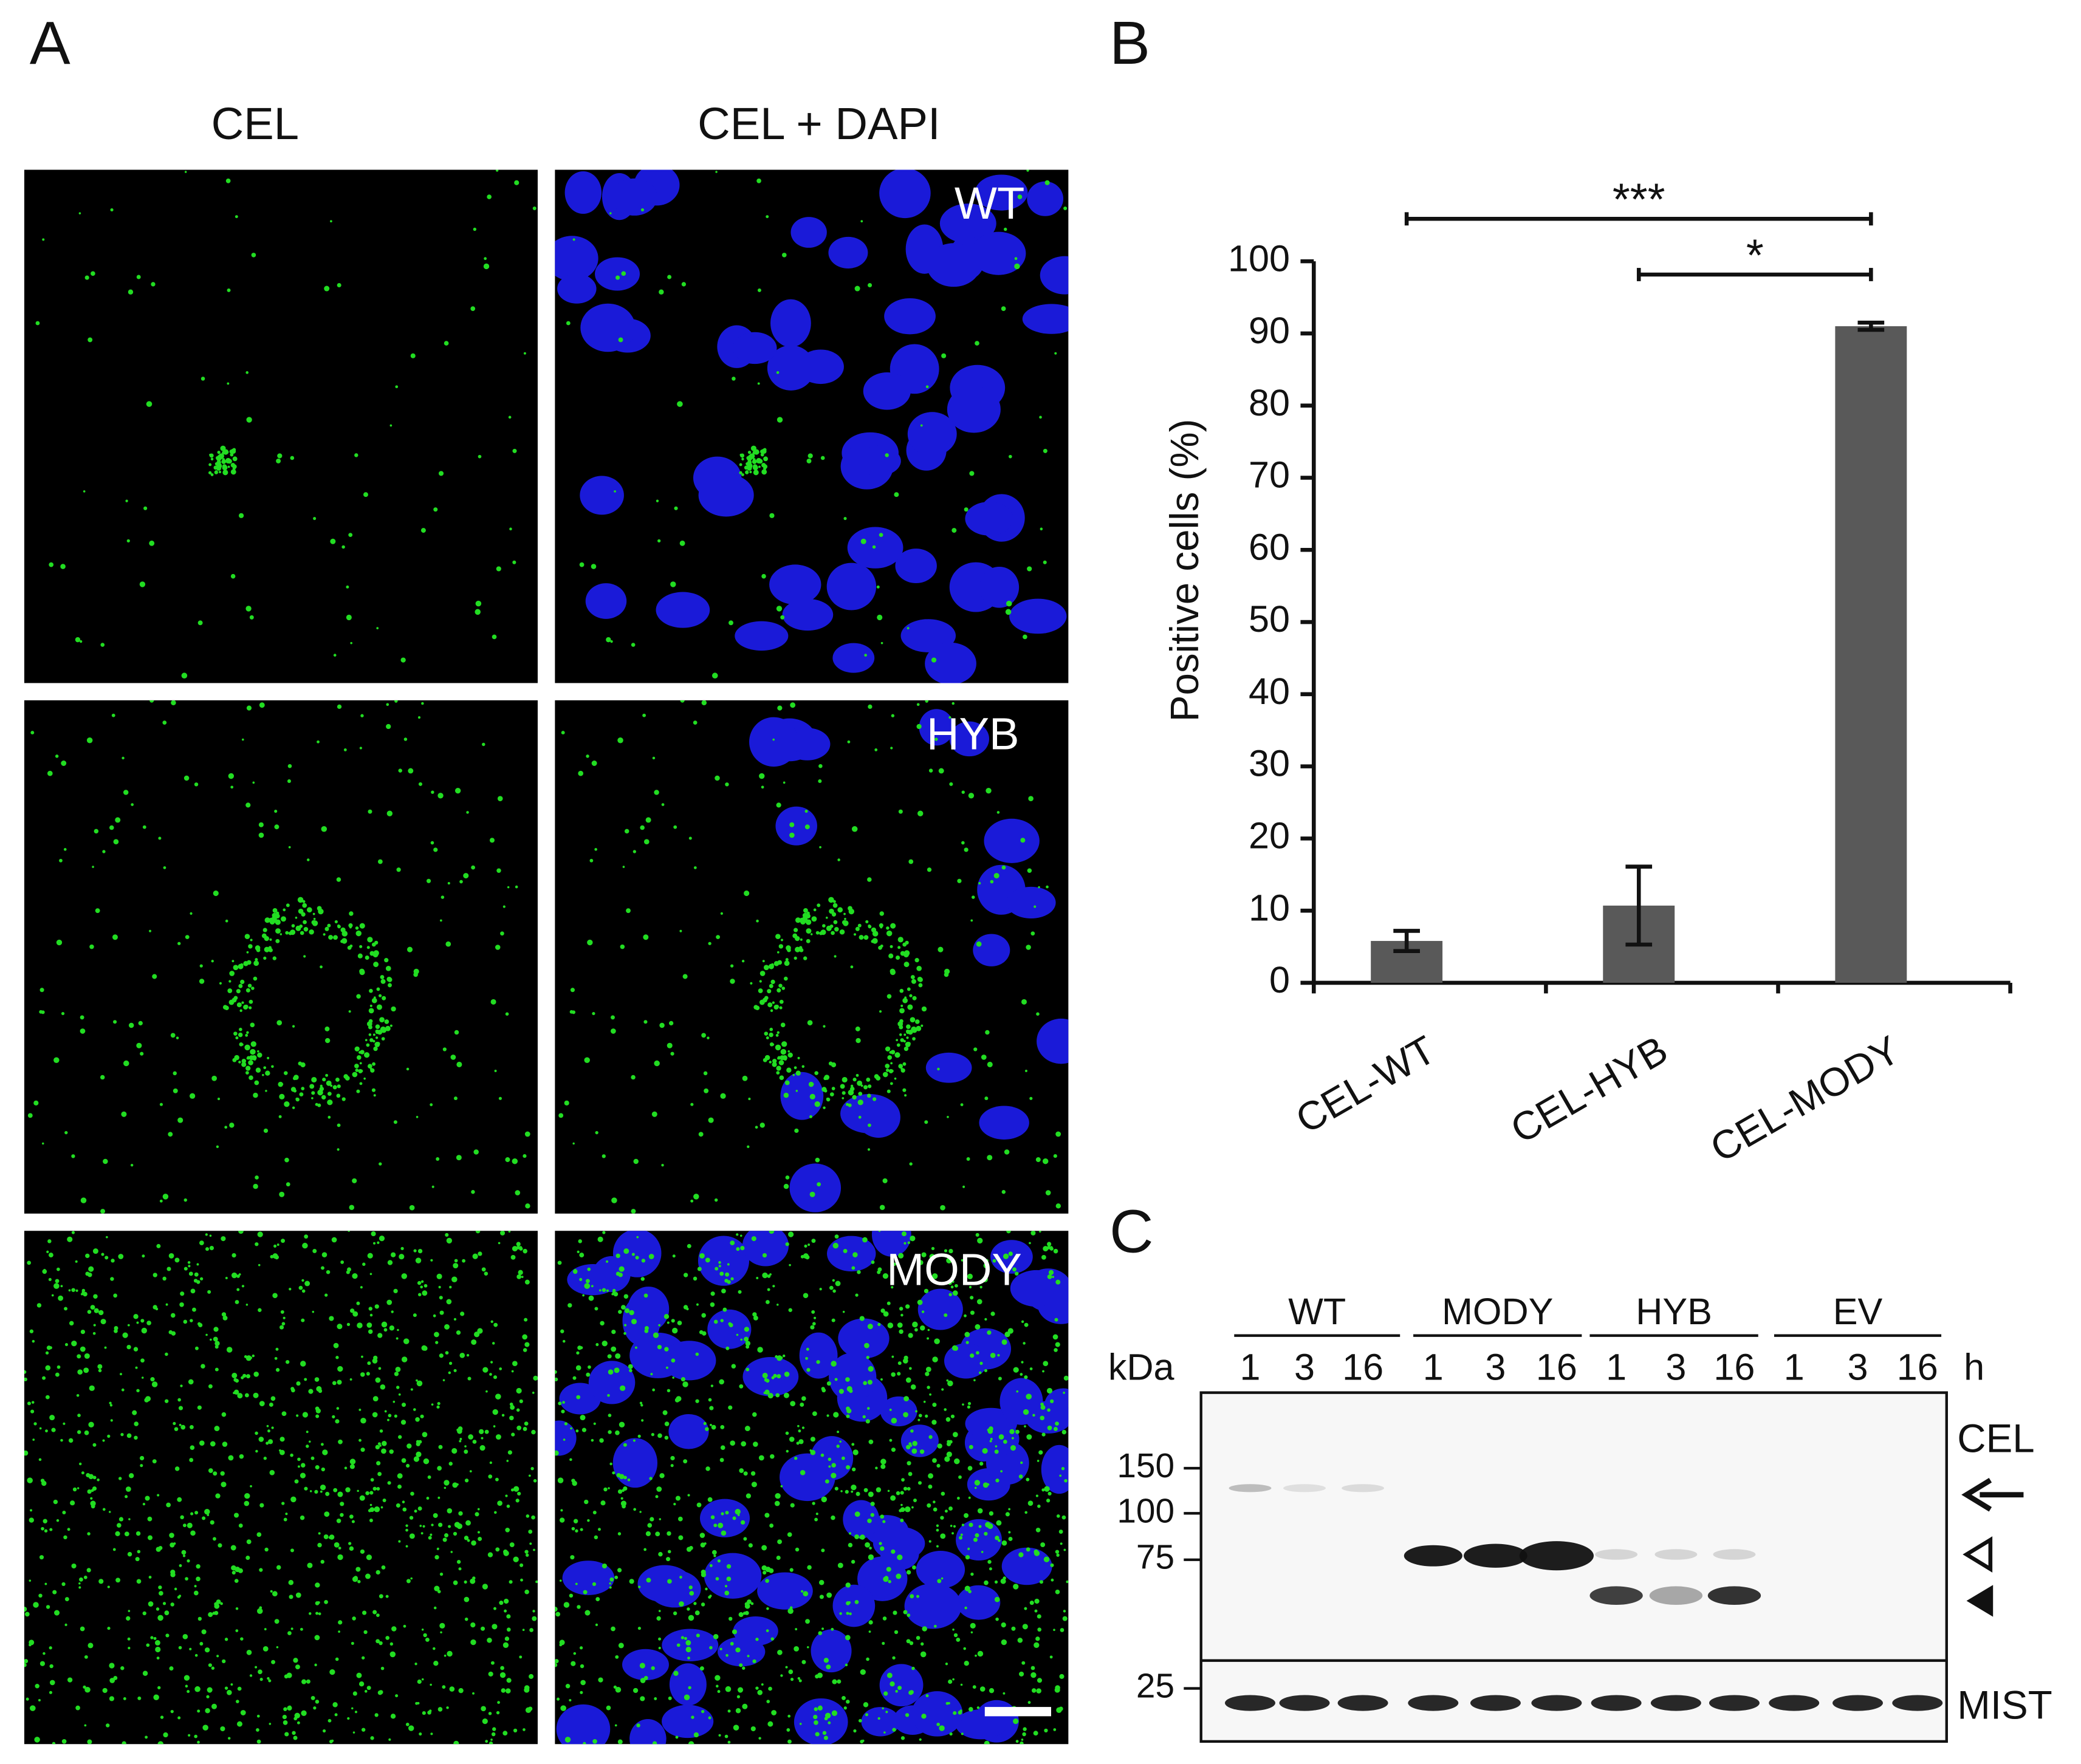  I want to click on panel-label: C, so click(1131, 1232).